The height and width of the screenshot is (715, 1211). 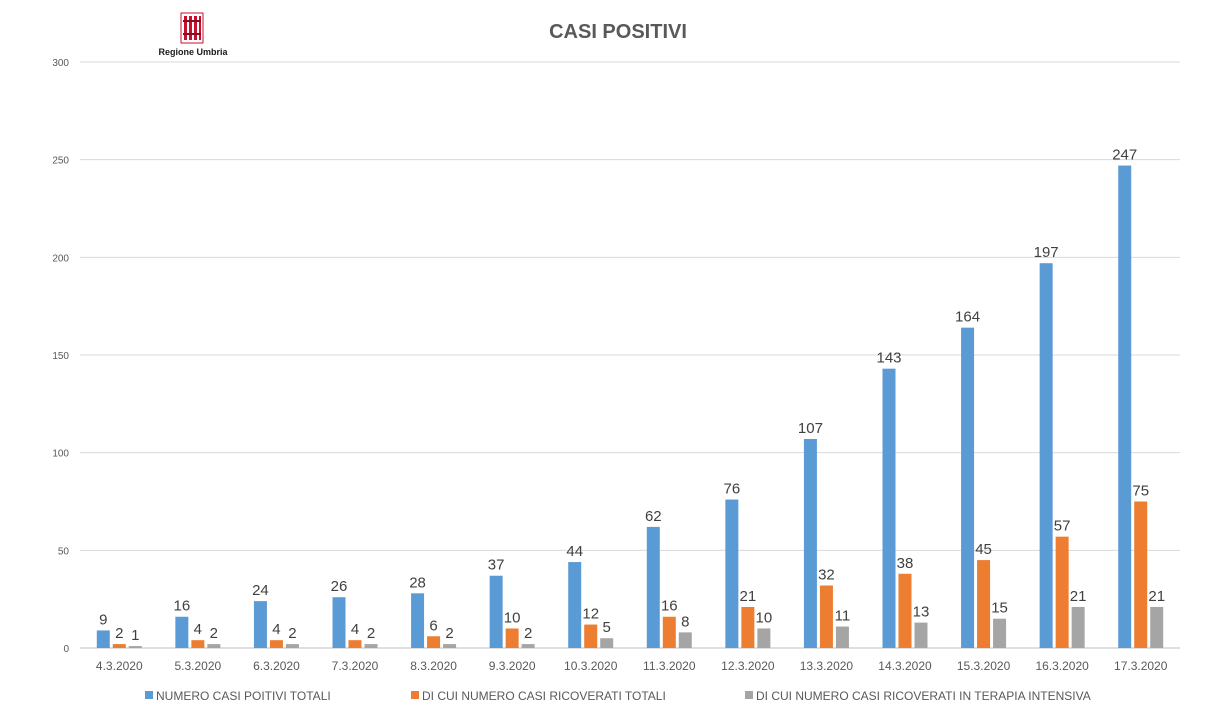 I want to click on x-tick-label: 8.3.2020, so click(x=433, y=666).